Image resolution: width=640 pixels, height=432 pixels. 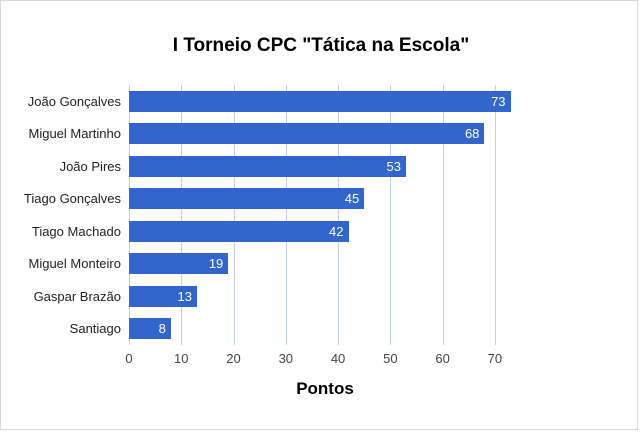 I want to click on category-label: Miguel Monteiro, so click(x=75, y=264).